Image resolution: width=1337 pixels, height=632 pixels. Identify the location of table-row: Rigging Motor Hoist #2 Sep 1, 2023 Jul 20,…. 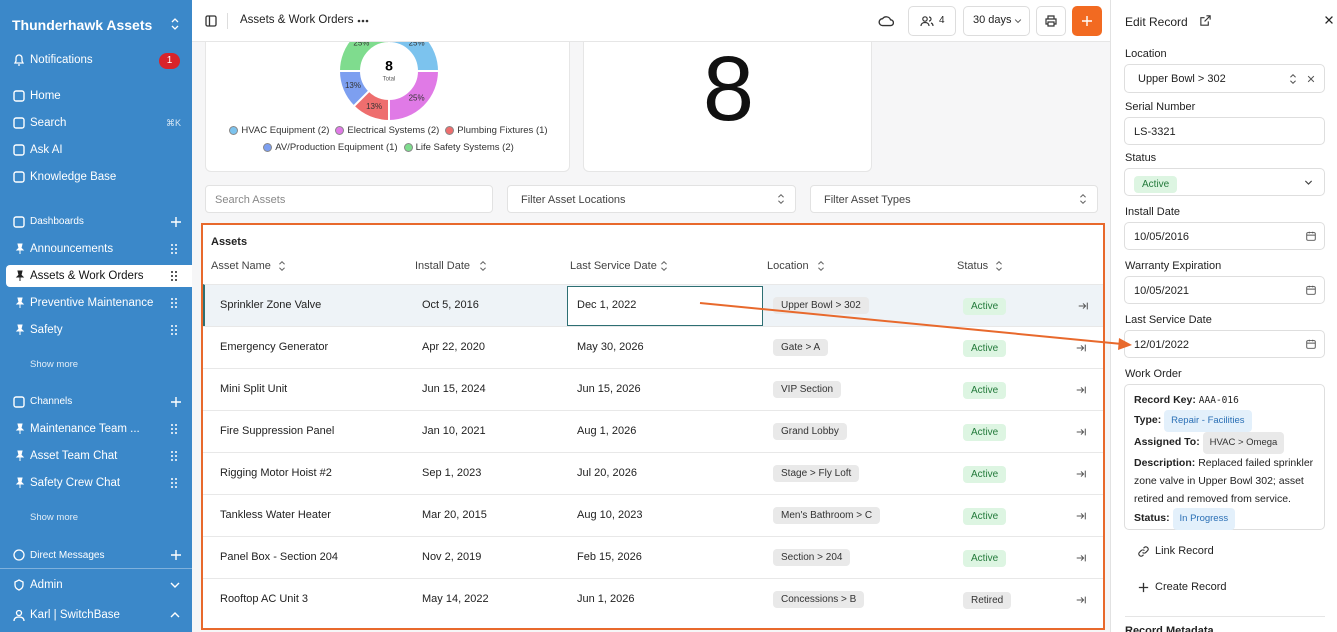
(653, 473).